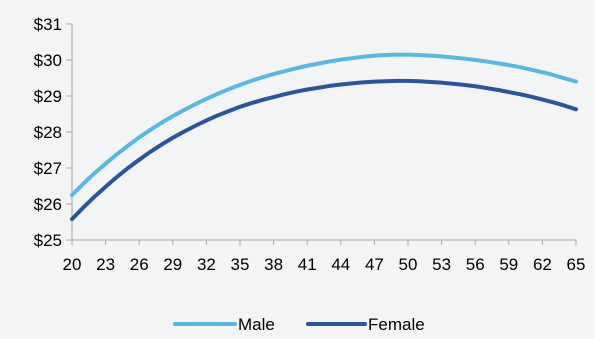  What do you see at coordinates (48, 60) in the screenshot?
I see `y-tick-label: $30` at bounding box center [48, 60].